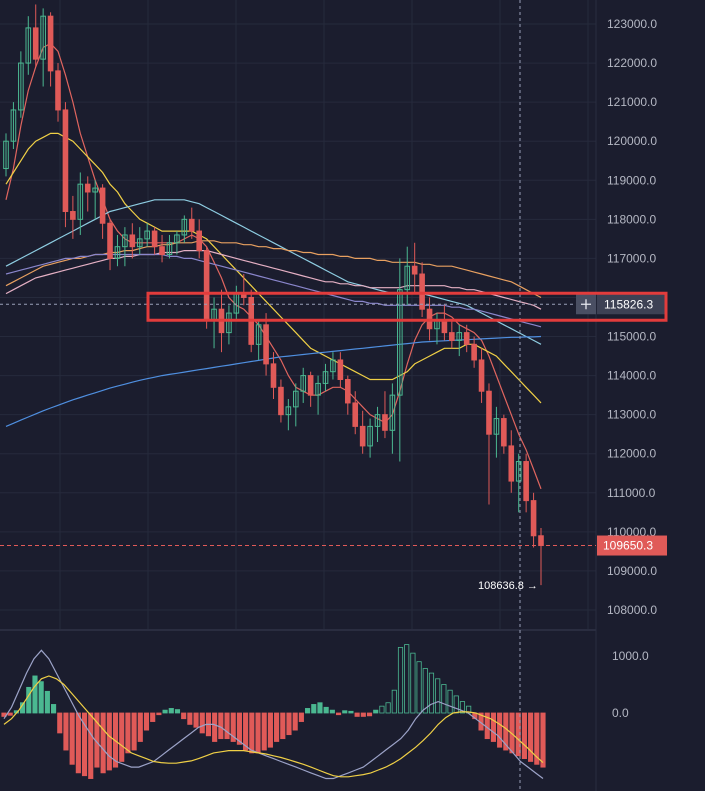 This screenshot has width=705, height=791. I want to click on macd-tick-label: 0.0, so click(620, 713).